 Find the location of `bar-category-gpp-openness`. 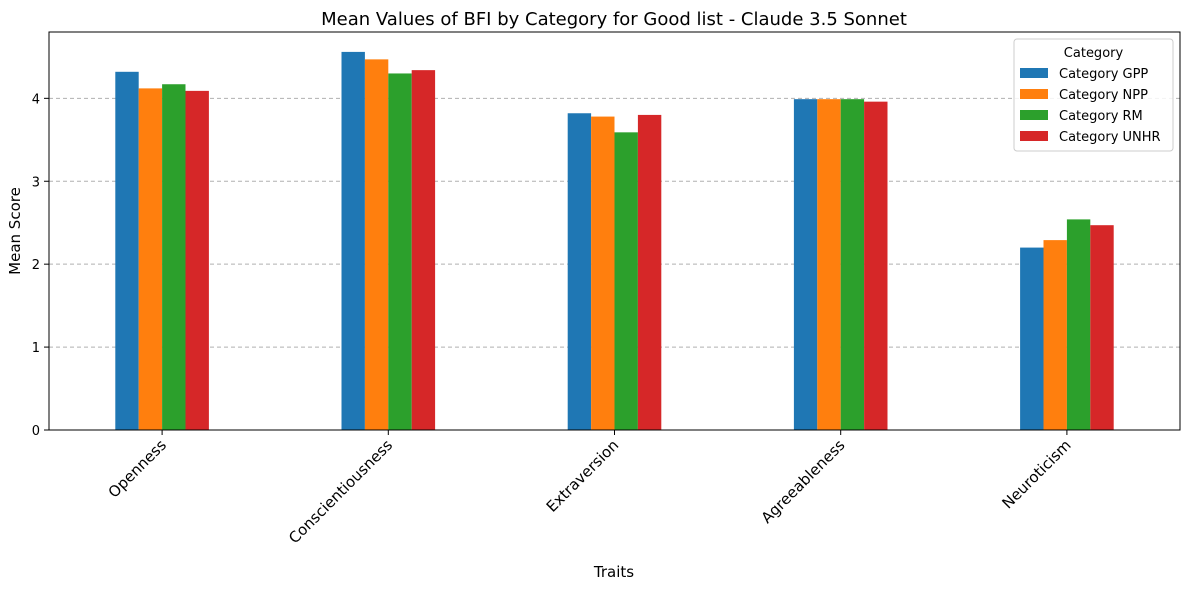

bar-category-gpp-openness is located at coordinates (127, 251).